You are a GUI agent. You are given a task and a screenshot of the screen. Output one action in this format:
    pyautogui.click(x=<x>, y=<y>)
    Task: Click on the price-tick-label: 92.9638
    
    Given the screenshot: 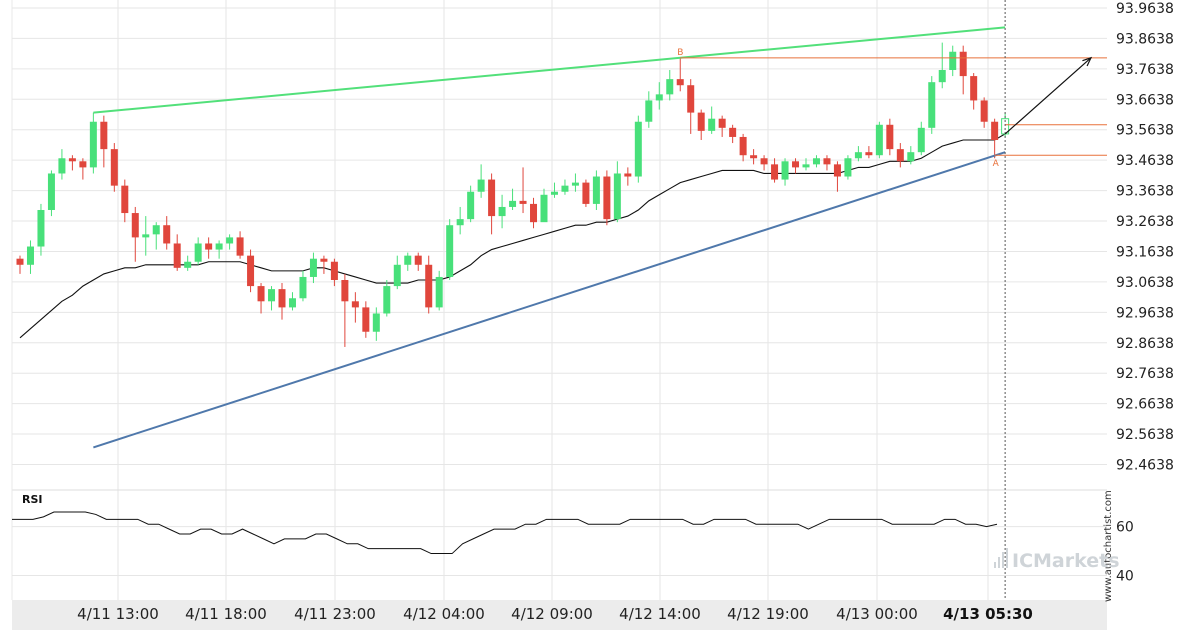 What is the action you would take?
    pyautogui.click(x=1145, y=313)
    